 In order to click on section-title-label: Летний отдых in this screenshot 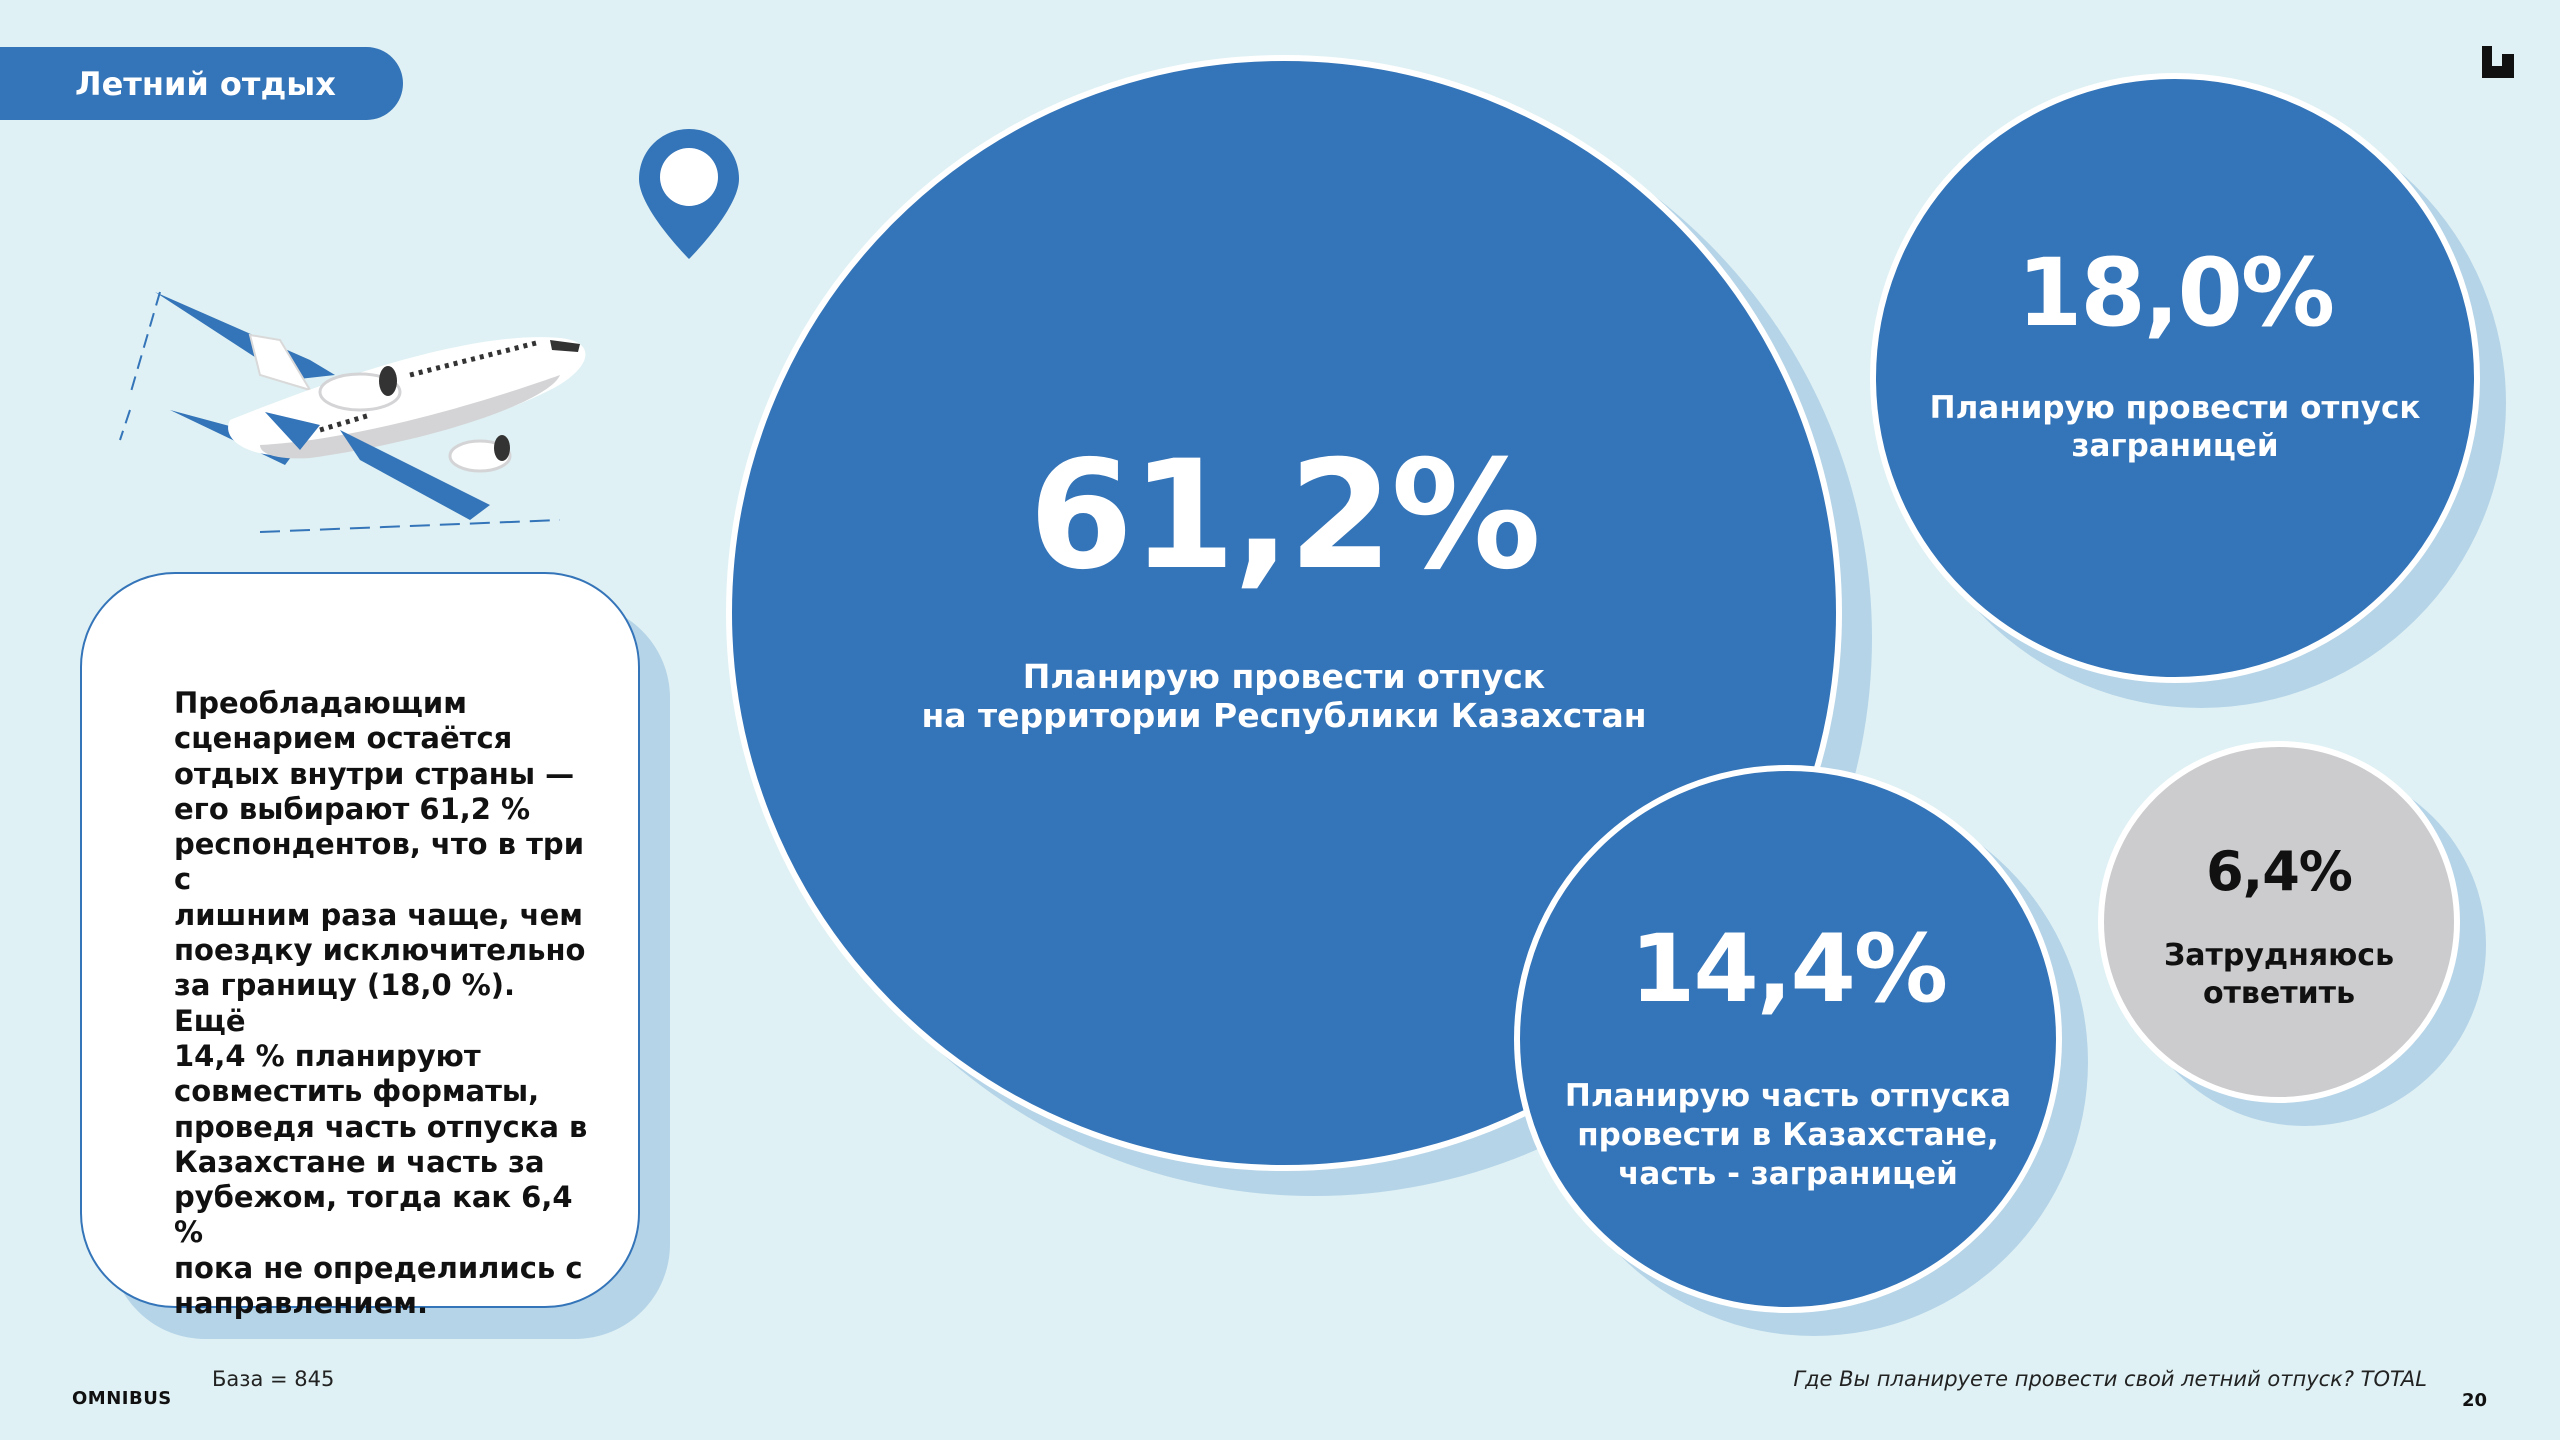, I will do `click(205, 83)`.